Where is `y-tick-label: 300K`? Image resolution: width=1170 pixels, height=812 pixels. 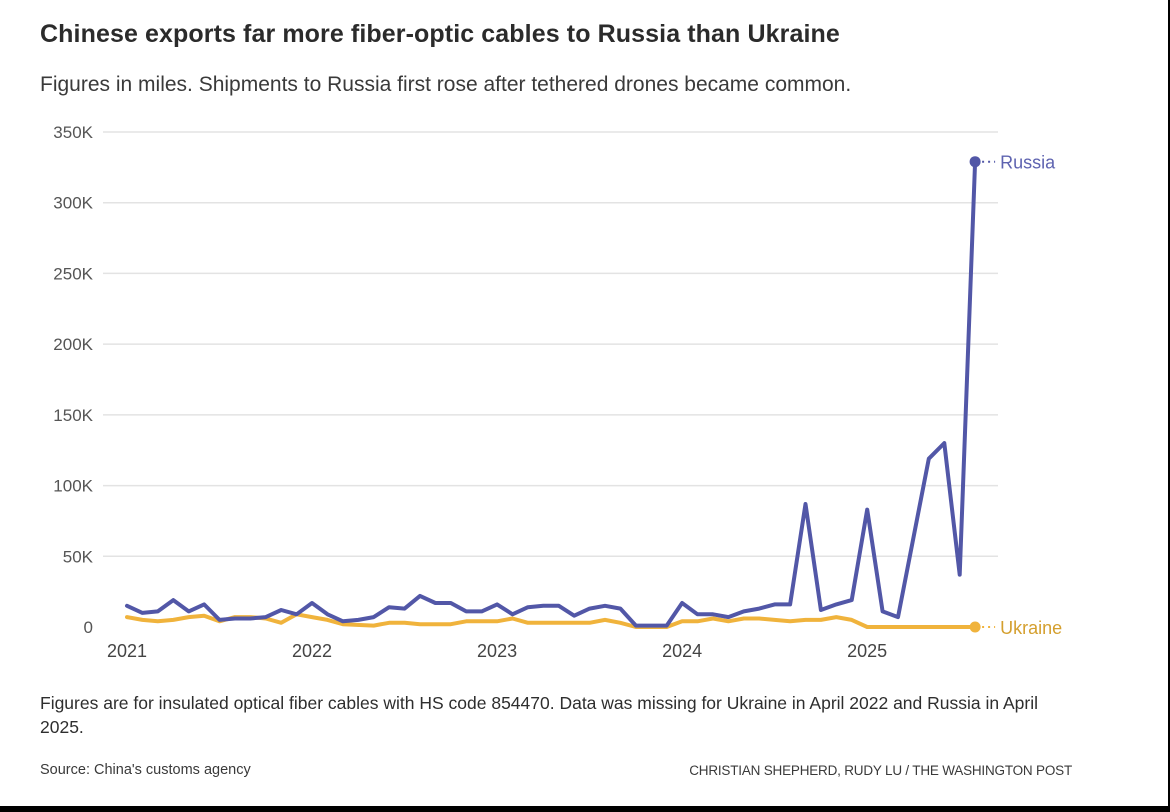 y-tick-label: 300K is located at coordinates (73, 203).